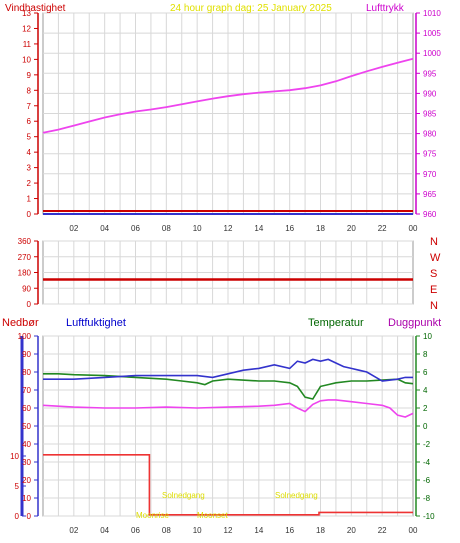 Image resolution: width=460 pixels, height=543 pixels. Describe the element at coordinates (413, 530) in the screenshot. I see `panel3-x-tick-label: 00` at that location.